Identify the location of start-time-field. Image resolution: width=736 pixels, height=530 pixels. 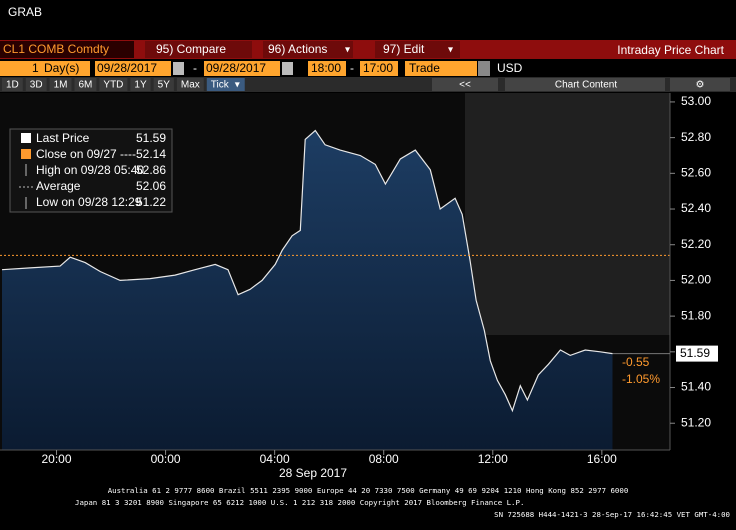
(327, 68).